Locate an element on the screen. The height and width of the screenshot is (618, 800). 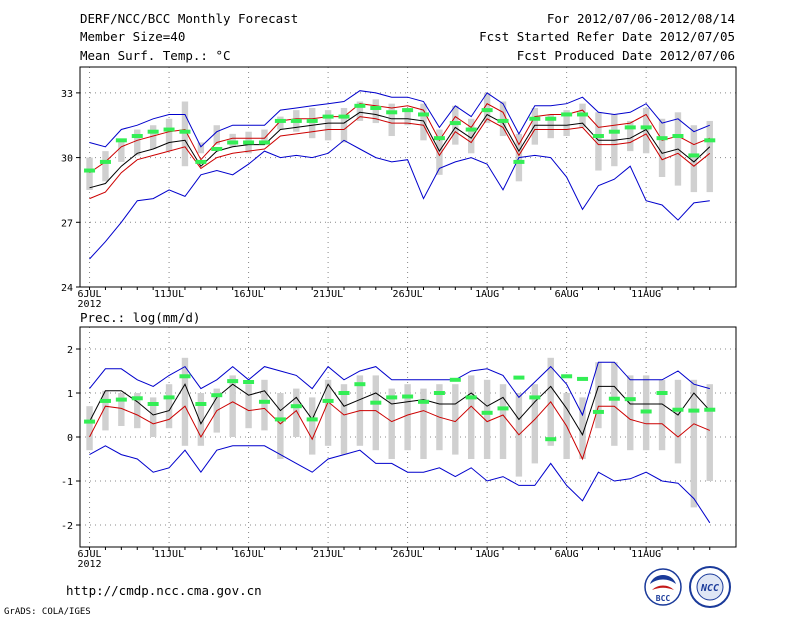
fcst-started-date: Fcst Started Refer Date 2012/07/05 is located at coordinates (607, 36).